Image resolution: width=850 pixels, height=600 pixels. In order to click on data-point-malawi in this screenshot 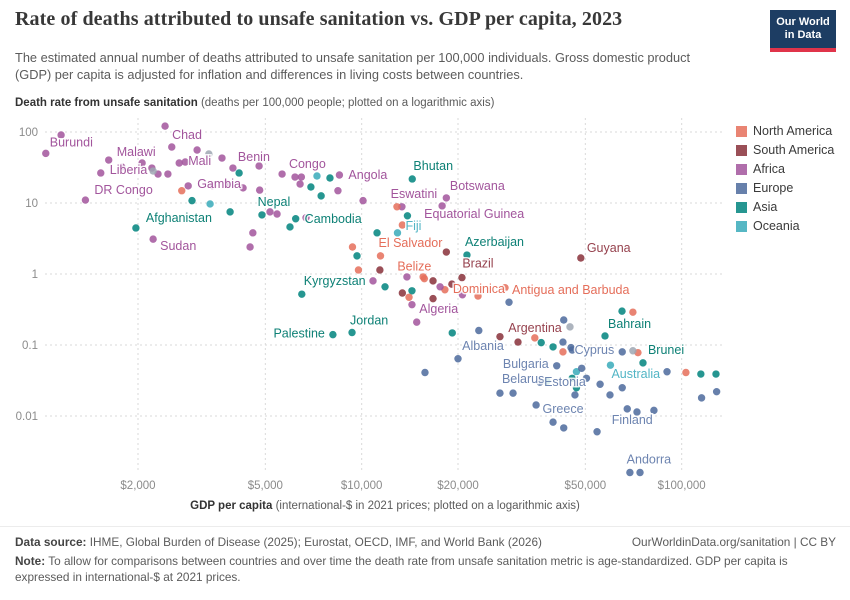, I will do `click(109, 160)`.